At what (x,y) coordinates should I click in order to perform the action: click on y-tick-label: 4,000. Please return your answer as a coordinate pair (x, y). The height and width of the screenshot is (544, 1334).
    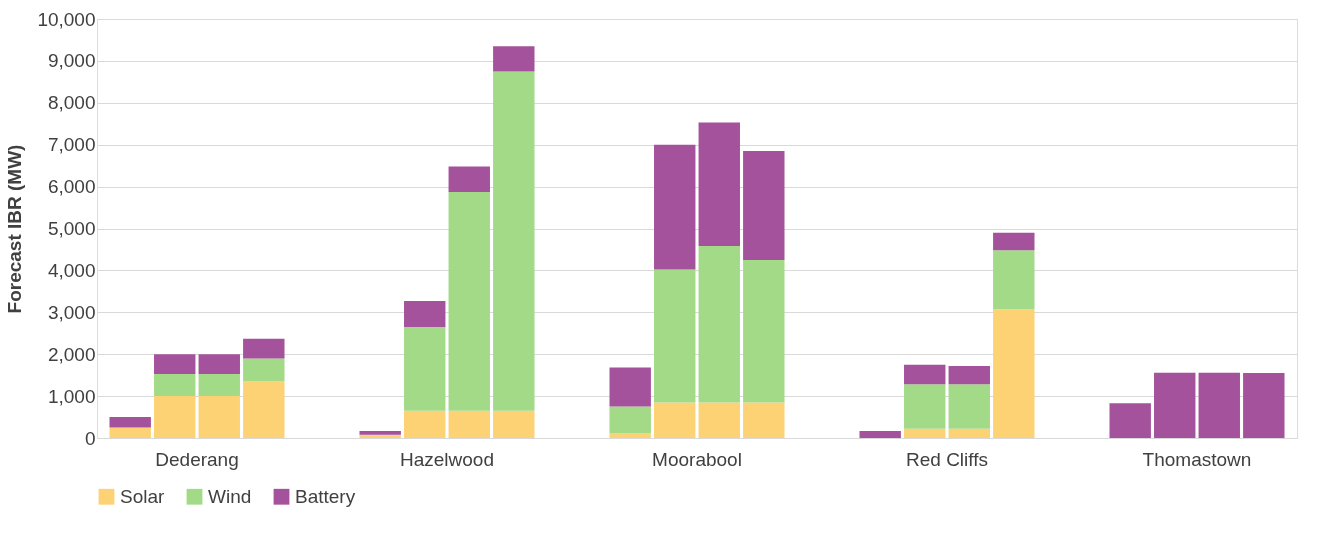
    Looking at the image, I should click on (71, 270).